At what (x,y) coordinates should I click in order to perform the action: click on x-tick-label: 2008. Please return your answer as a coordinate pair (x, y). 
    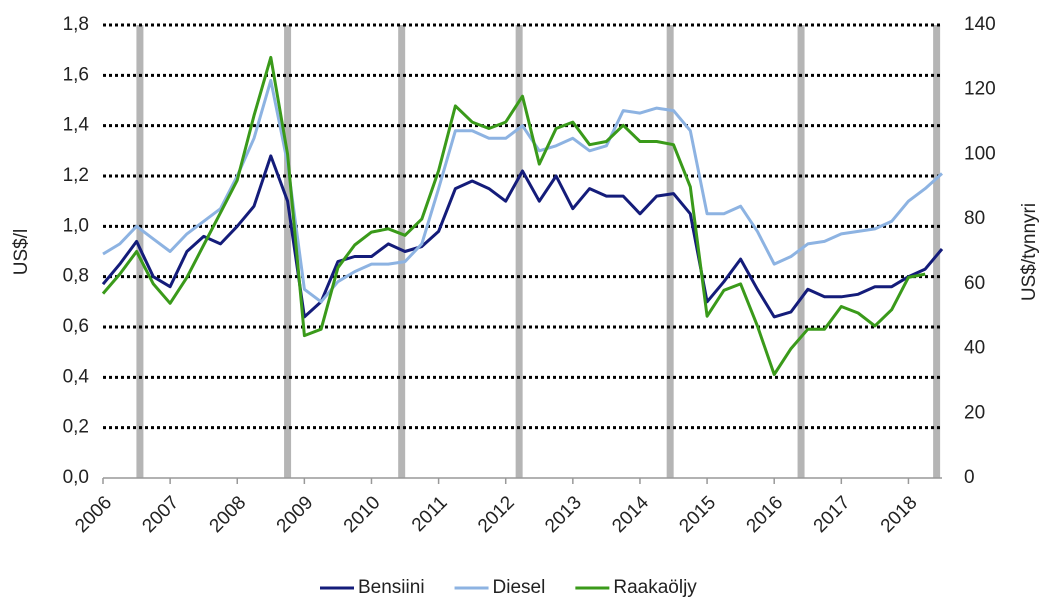
    Looking at the image, I should click on (228, 514).